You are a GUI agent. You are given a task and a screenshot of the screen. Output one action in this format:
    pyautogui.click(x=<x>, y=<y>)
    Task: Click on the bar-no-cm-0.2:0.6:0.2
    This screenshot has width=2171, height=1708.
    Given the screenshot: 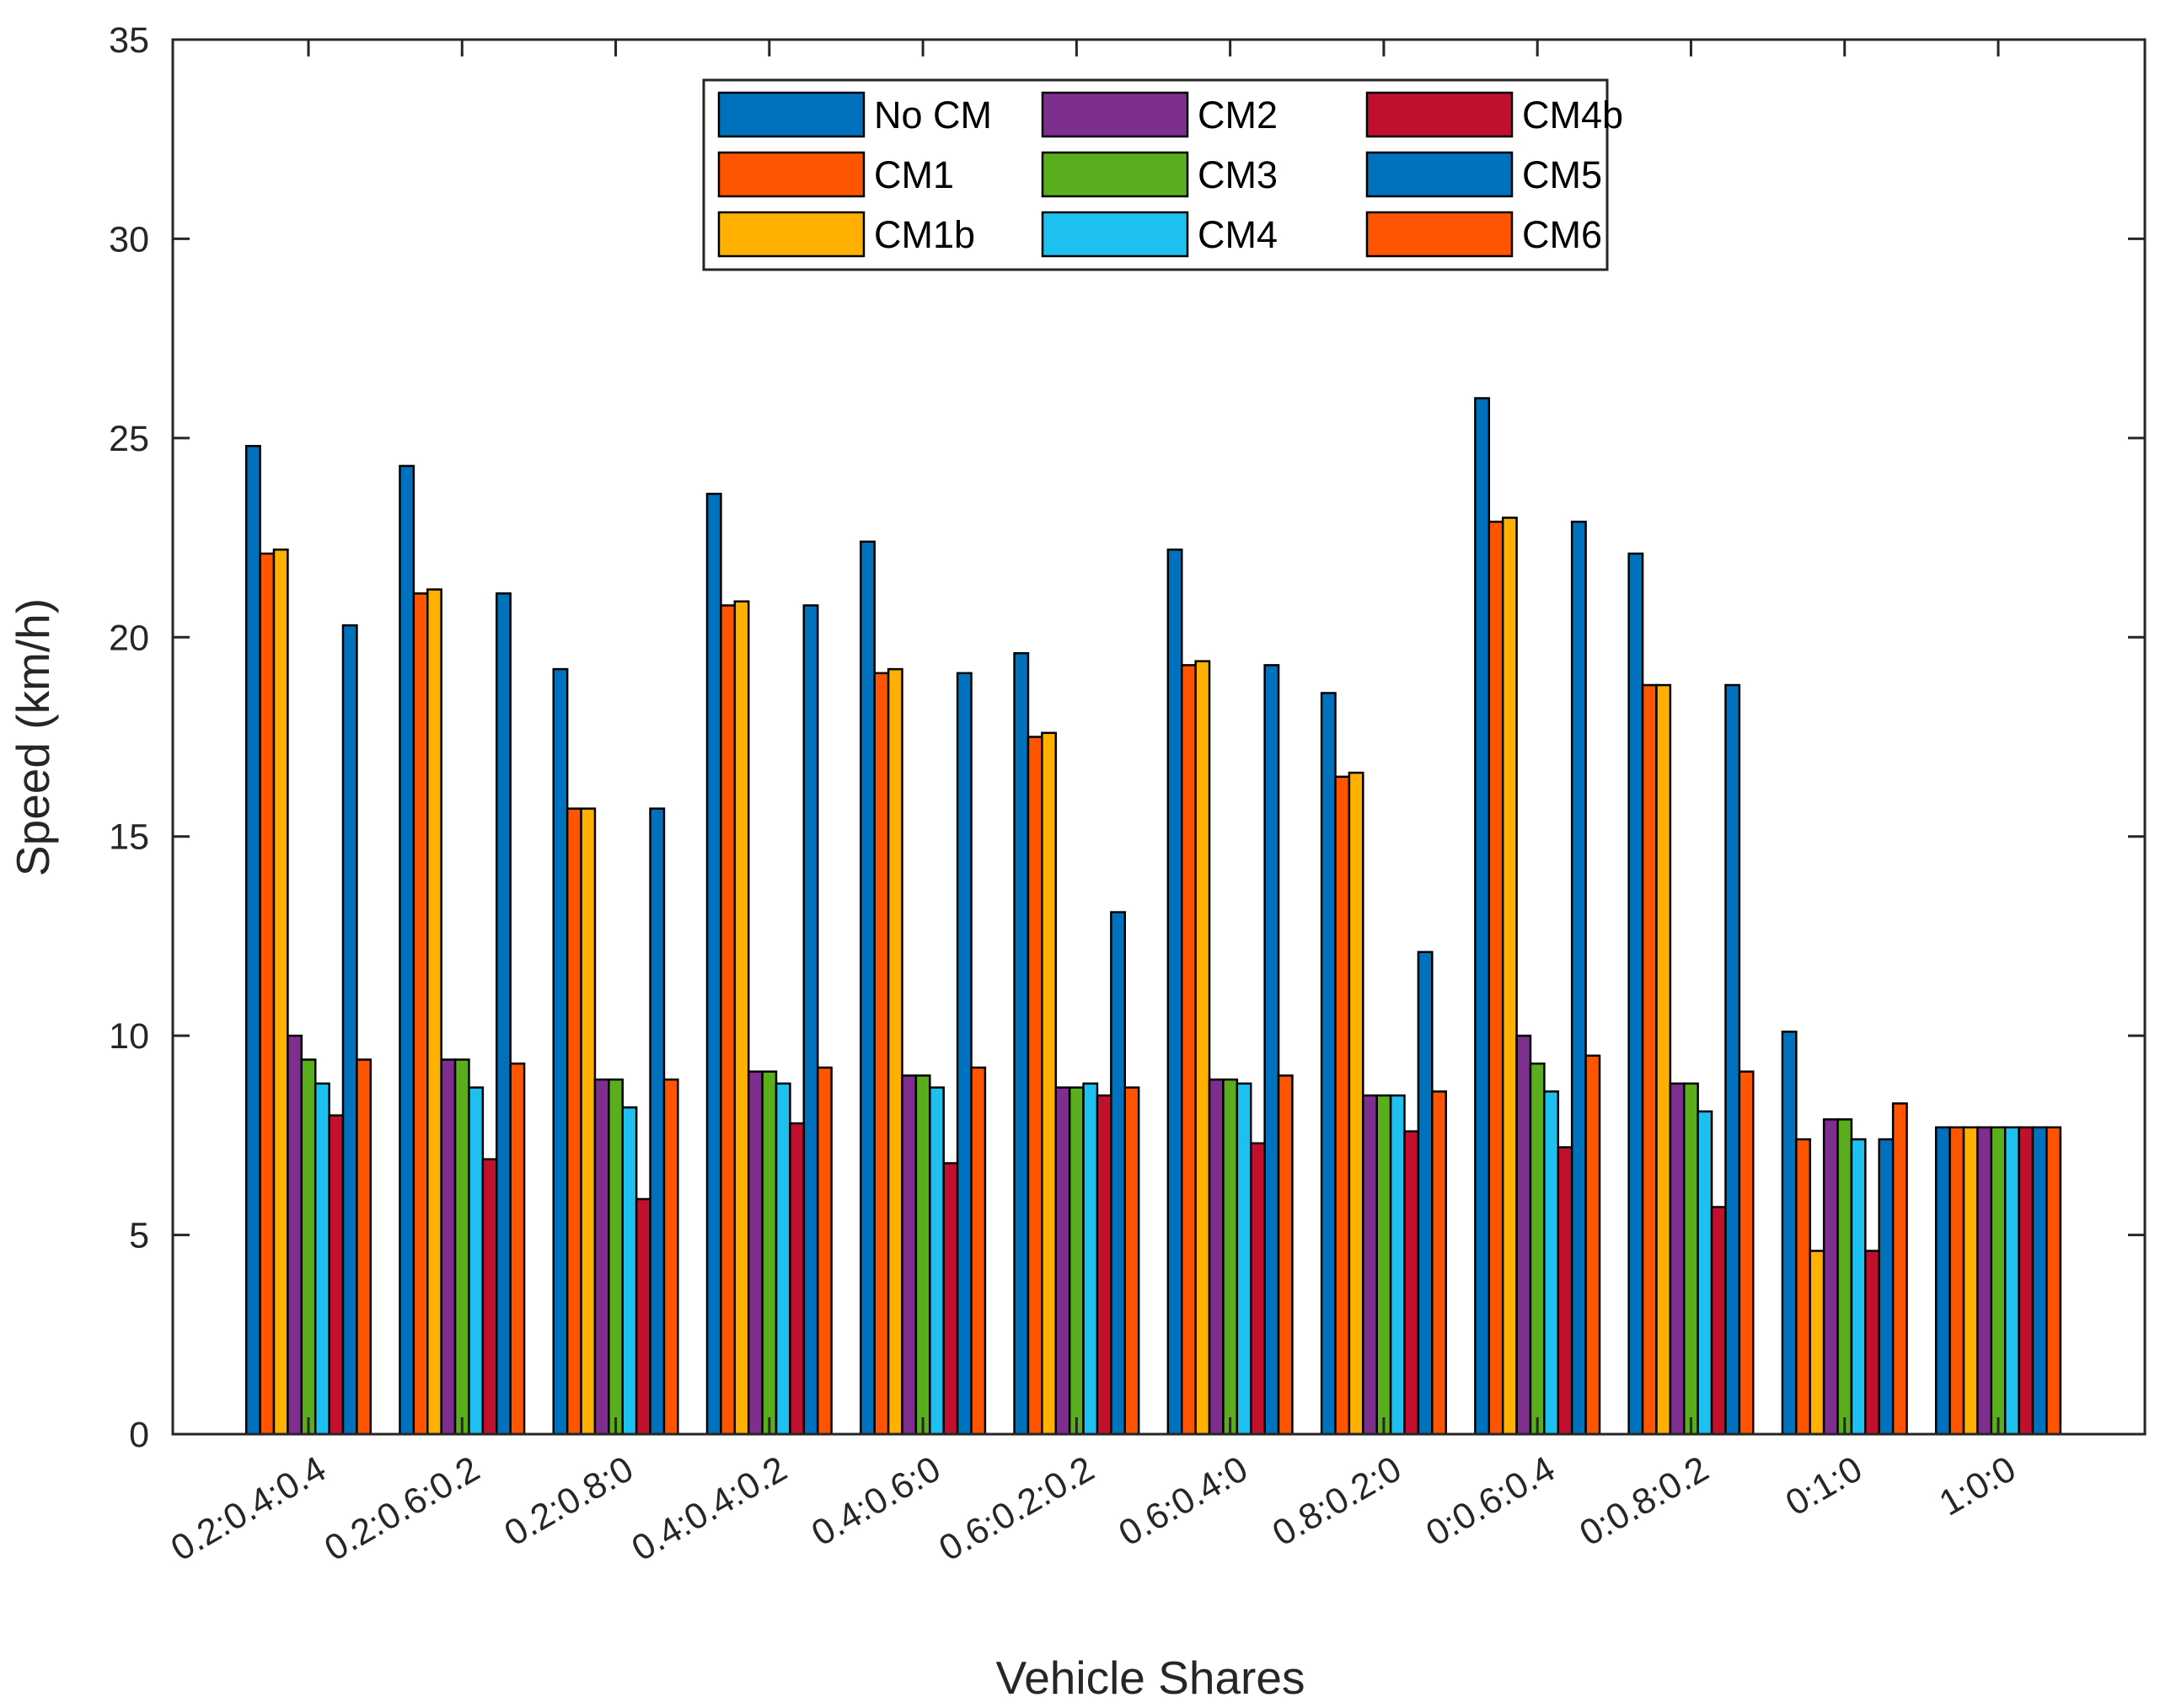 What is the action you would take?
    pyautogui.click(x=407, y=950)
    